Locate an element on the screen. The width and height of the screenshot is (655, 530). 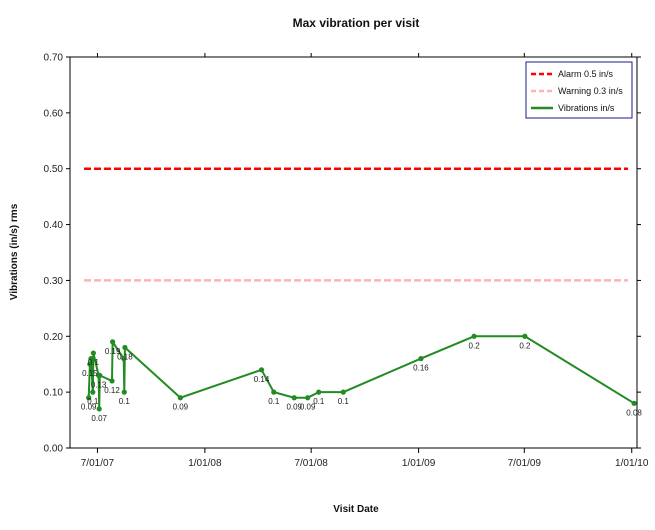
legend-entry-2: Vibrations in/s is located at coordinates (586, 108).